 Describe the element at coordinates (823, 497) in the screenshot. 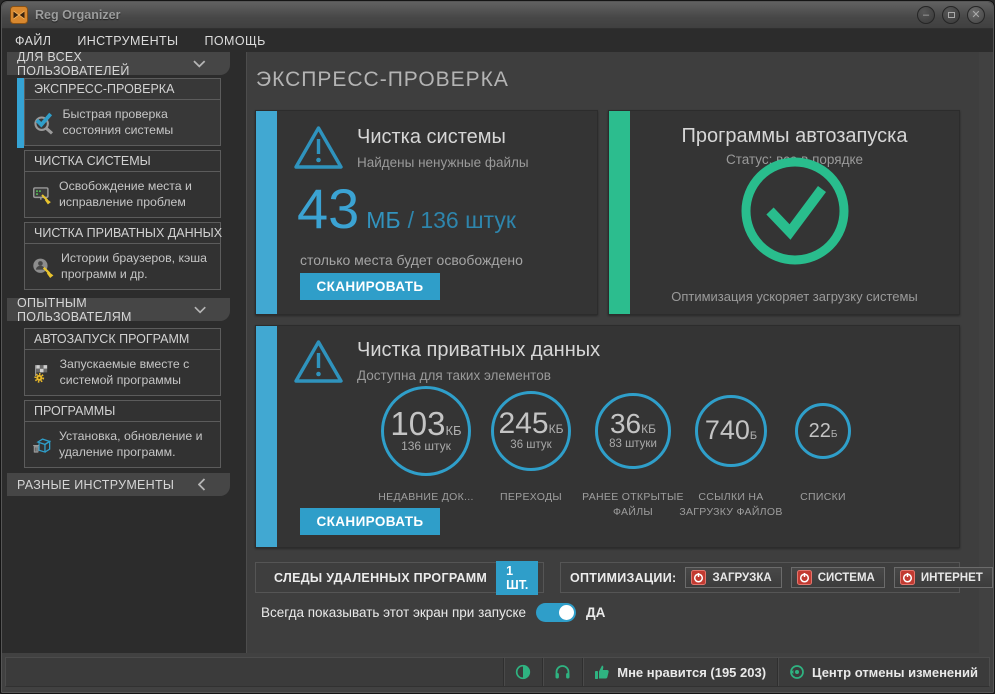

I see `stat-label: СПИСКИ` at that location.